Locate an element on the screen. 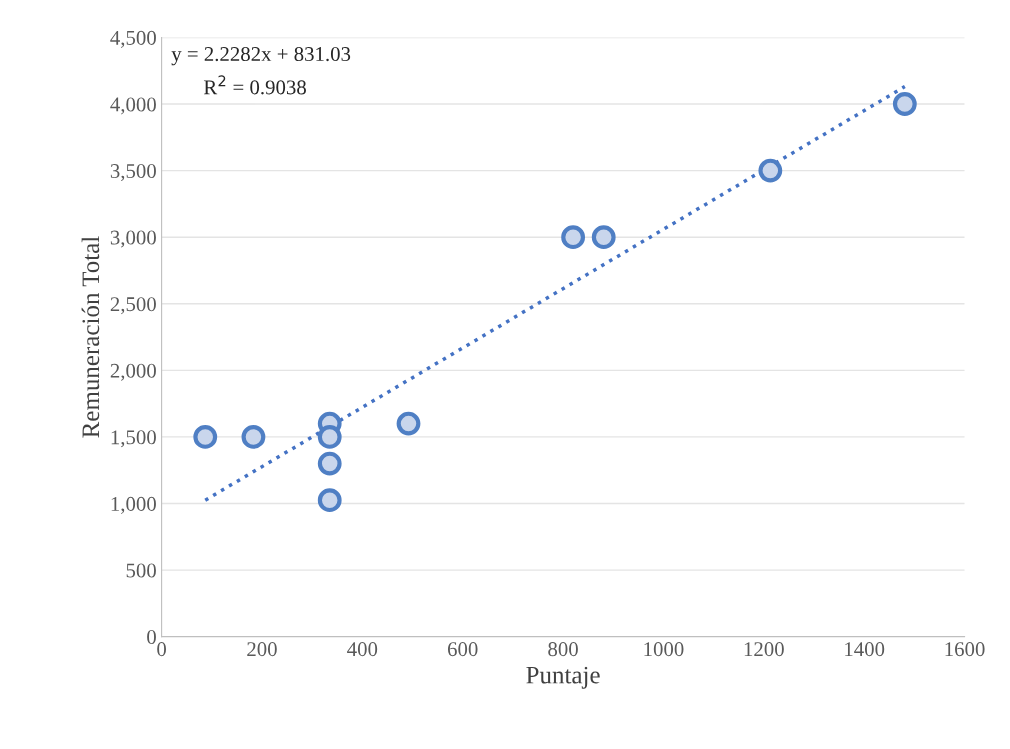 This screenshot has height=749, width=1010. y-tick-label: 0 is located at coordinates (151, 637).